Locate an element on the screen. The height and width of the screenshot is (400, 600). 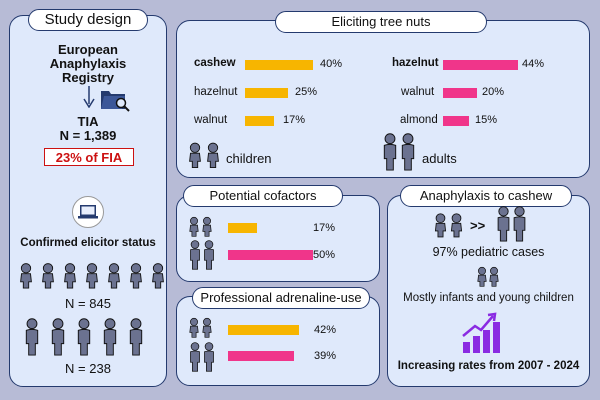
adrenaline-panel is located at coordinates (278, 341).